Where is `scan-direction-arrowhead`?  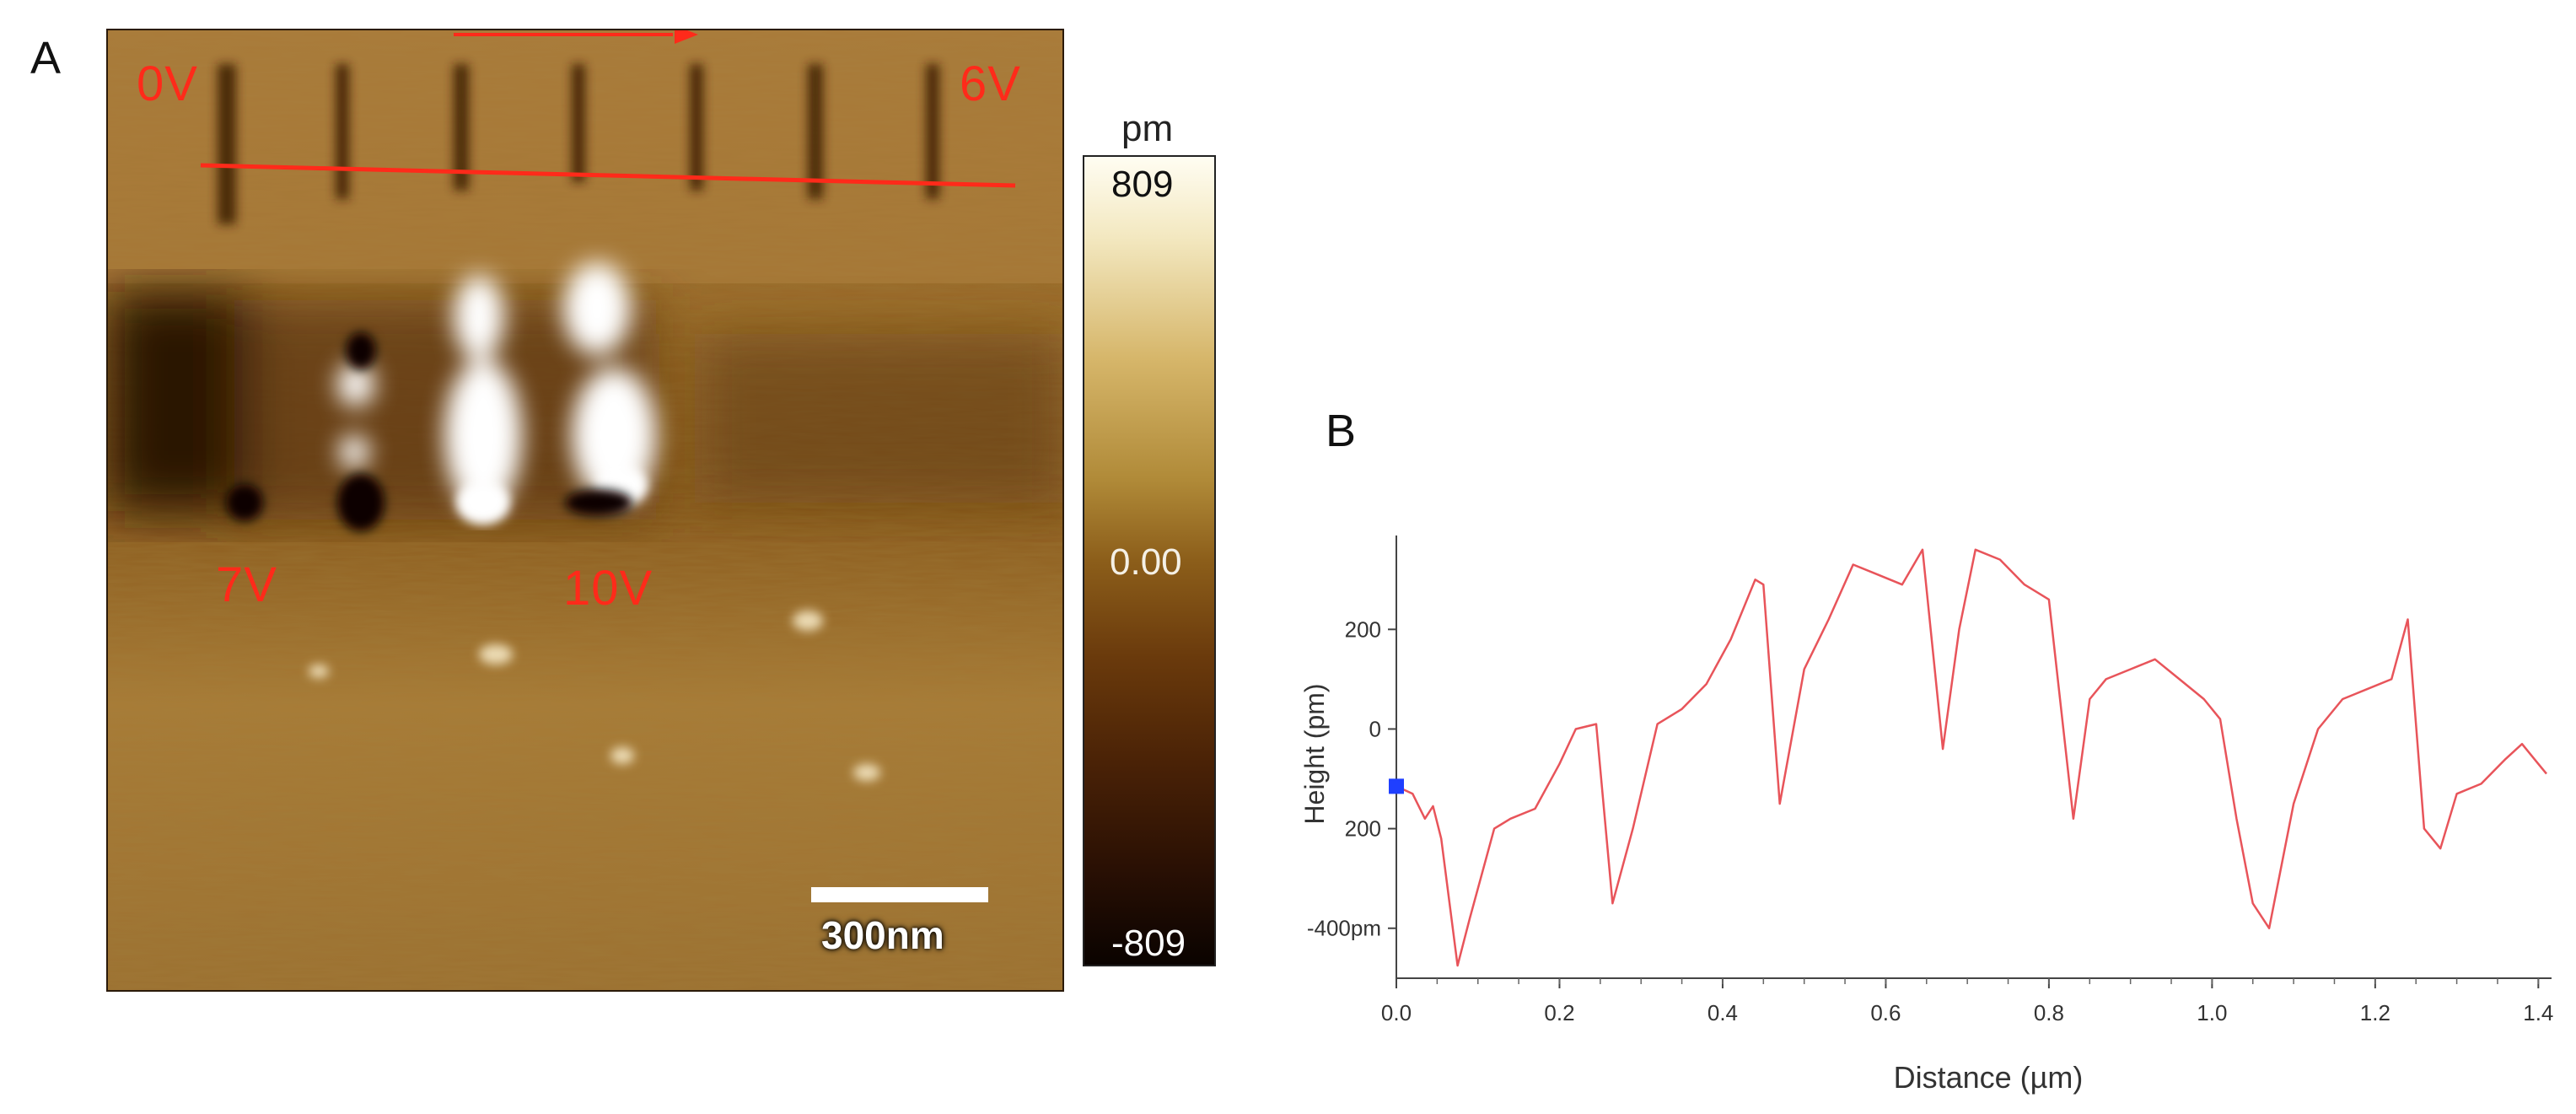
scan-direction-arrowhead is located at coordinates (687, 37).